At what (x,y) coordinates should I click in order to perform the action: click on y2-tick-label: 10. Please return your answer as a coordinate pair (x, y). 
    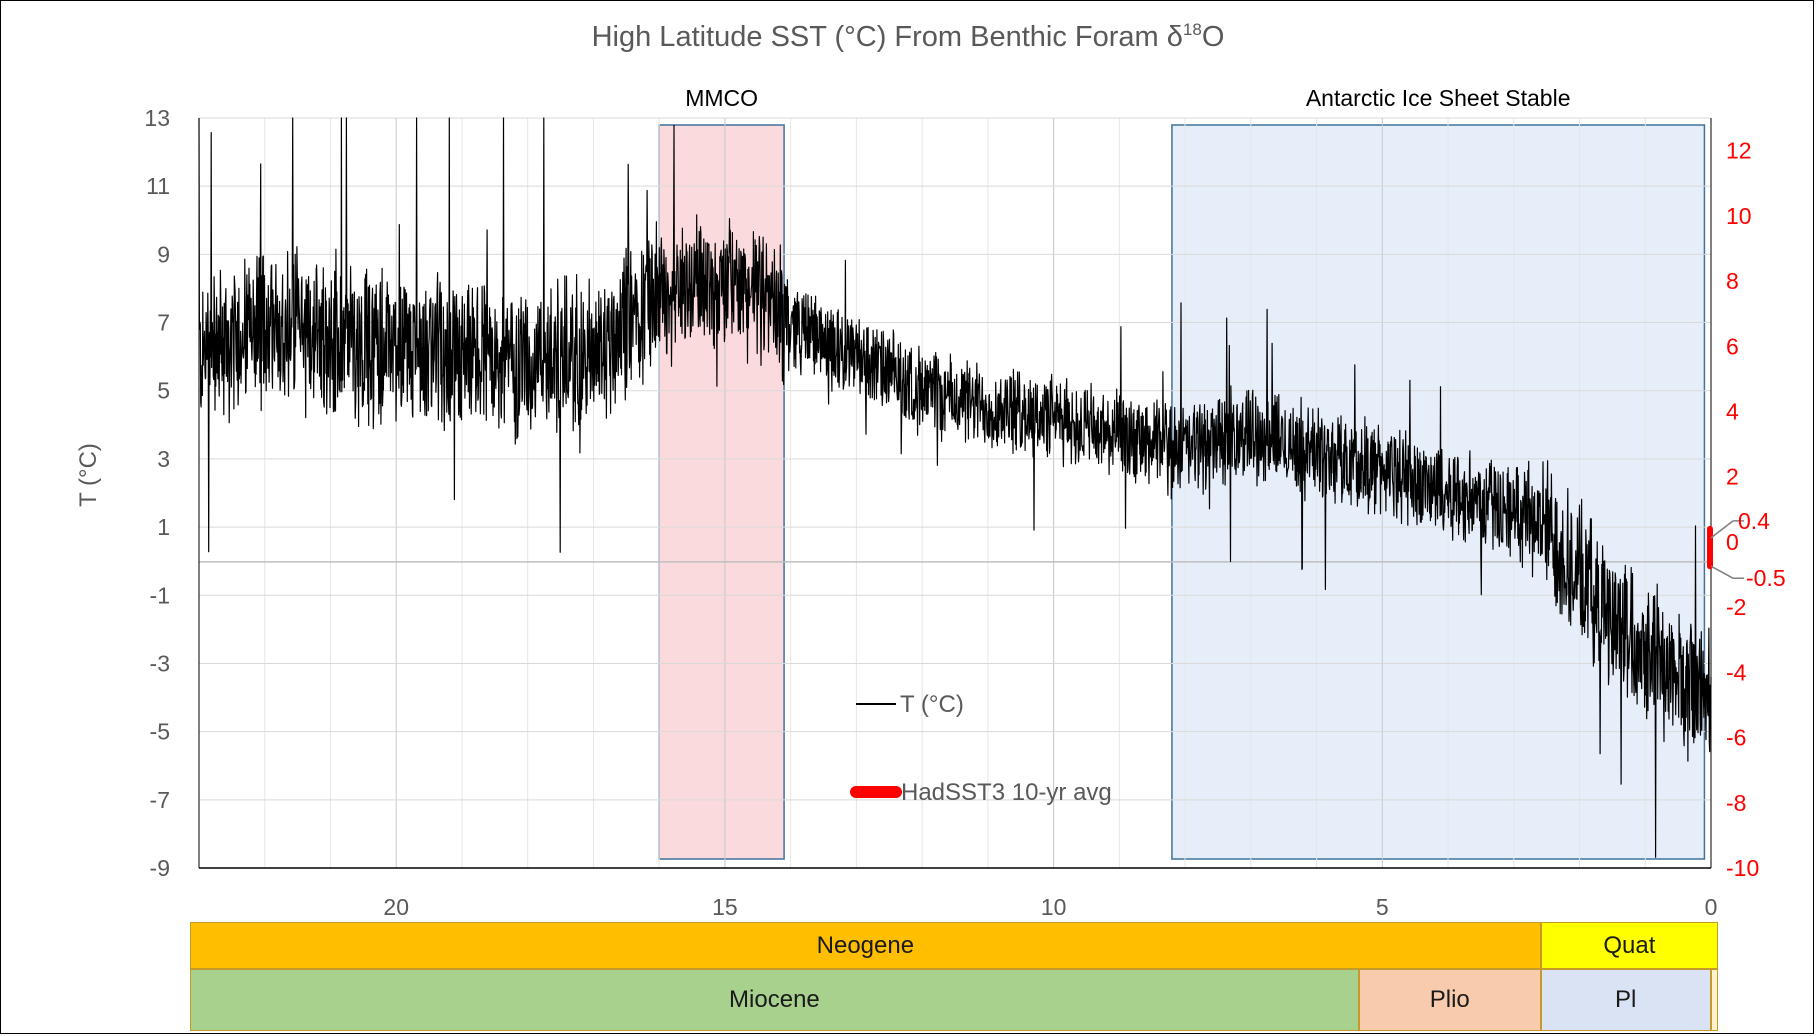
    Looking at the image, I should click on (1739, 216).